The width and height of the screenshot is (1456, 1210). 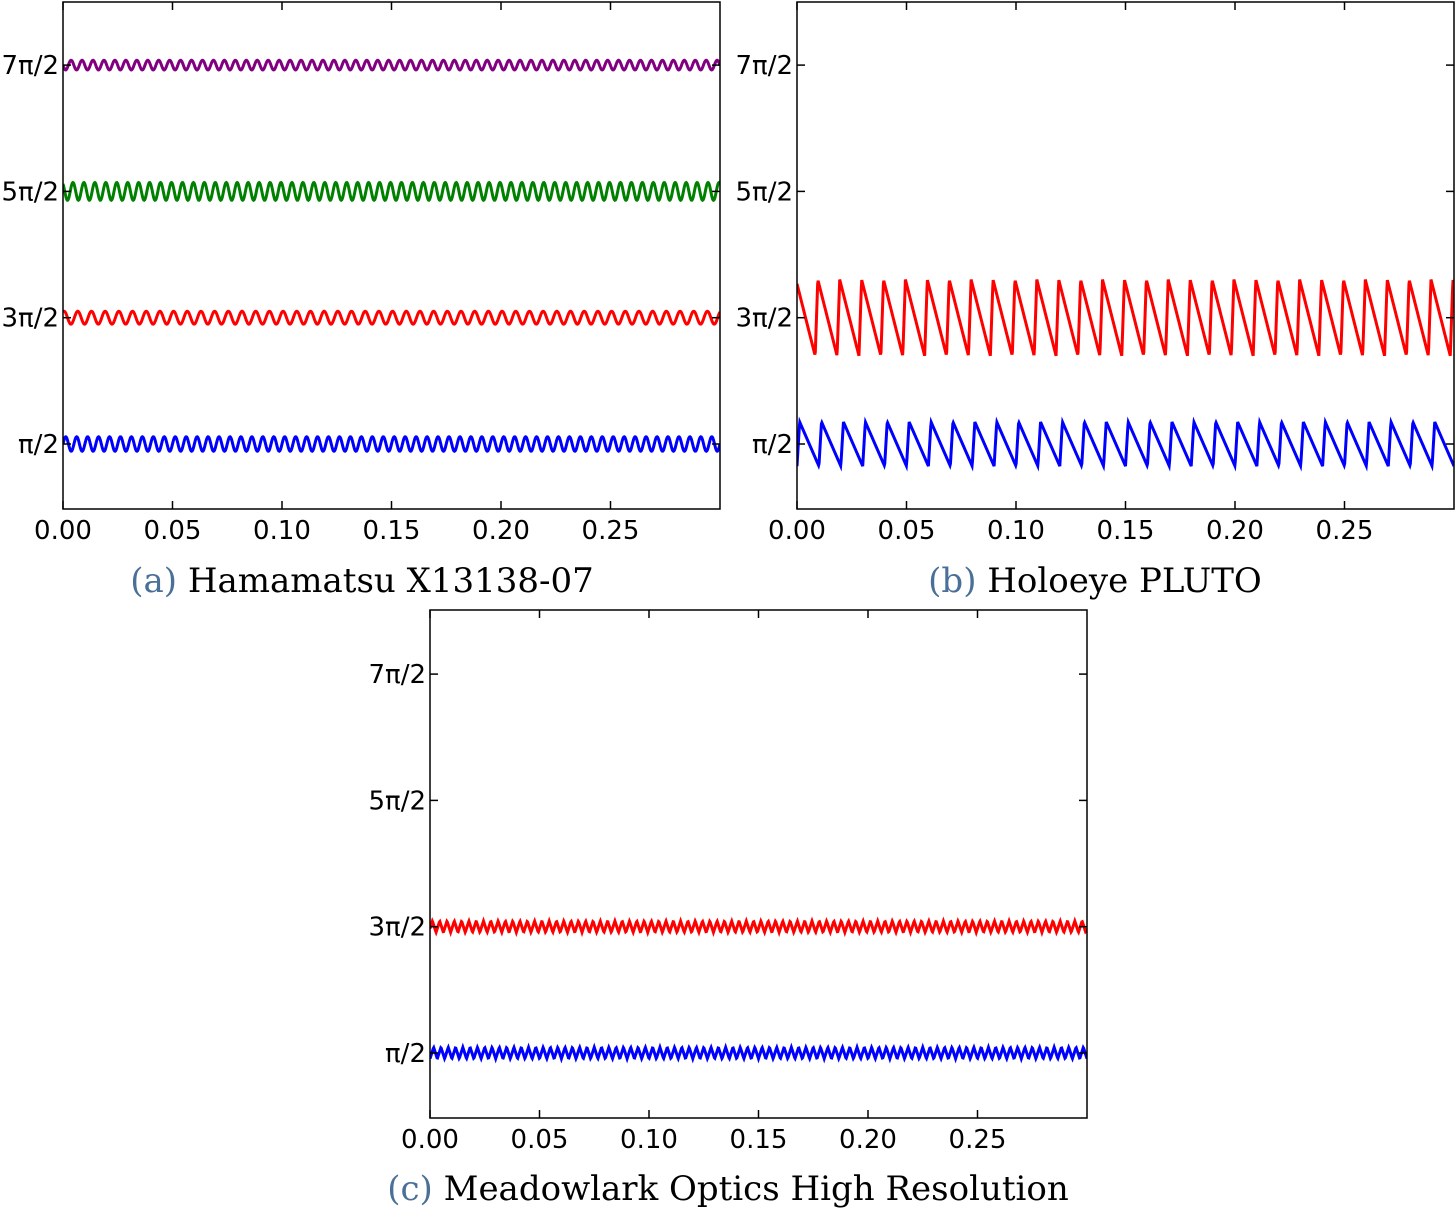 What do you see at coordinates (1124, 581) in the screenshot?
I see `caption-text: Holoeye PLUTO` at bounding box center [1124, 581].